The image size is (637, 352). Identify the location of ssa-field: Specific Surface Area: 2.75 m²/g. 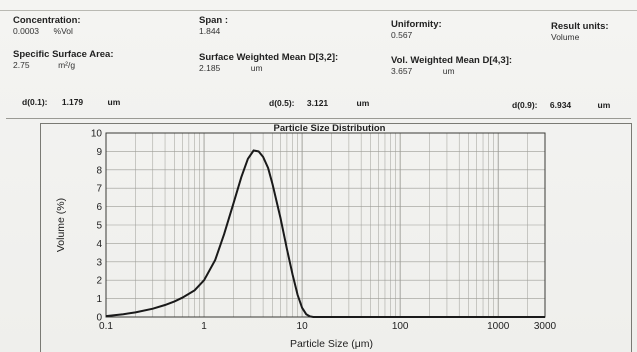
(63, 60).